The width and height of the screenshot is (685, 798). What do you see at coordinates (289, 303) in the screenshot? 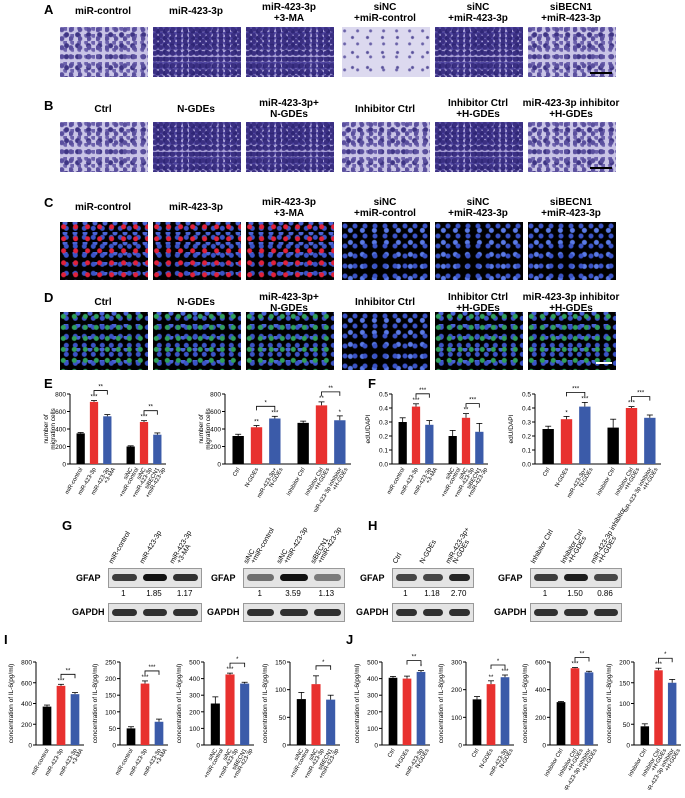
I see `caption-d-3: miR-423-3p+ N-GDEs` at bounding box center [289, 303].